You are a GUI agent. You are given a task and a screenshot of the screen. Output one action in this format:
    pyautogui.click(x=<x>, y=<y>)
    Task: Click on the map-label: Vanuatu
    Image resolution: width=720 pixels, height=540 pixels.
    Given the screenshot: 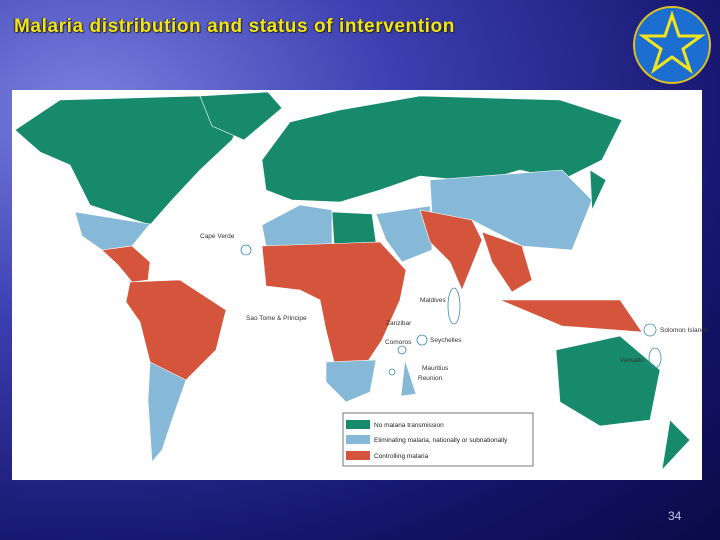 What is the action you would take?
    pyautogui.click(x=632, y=360)
    